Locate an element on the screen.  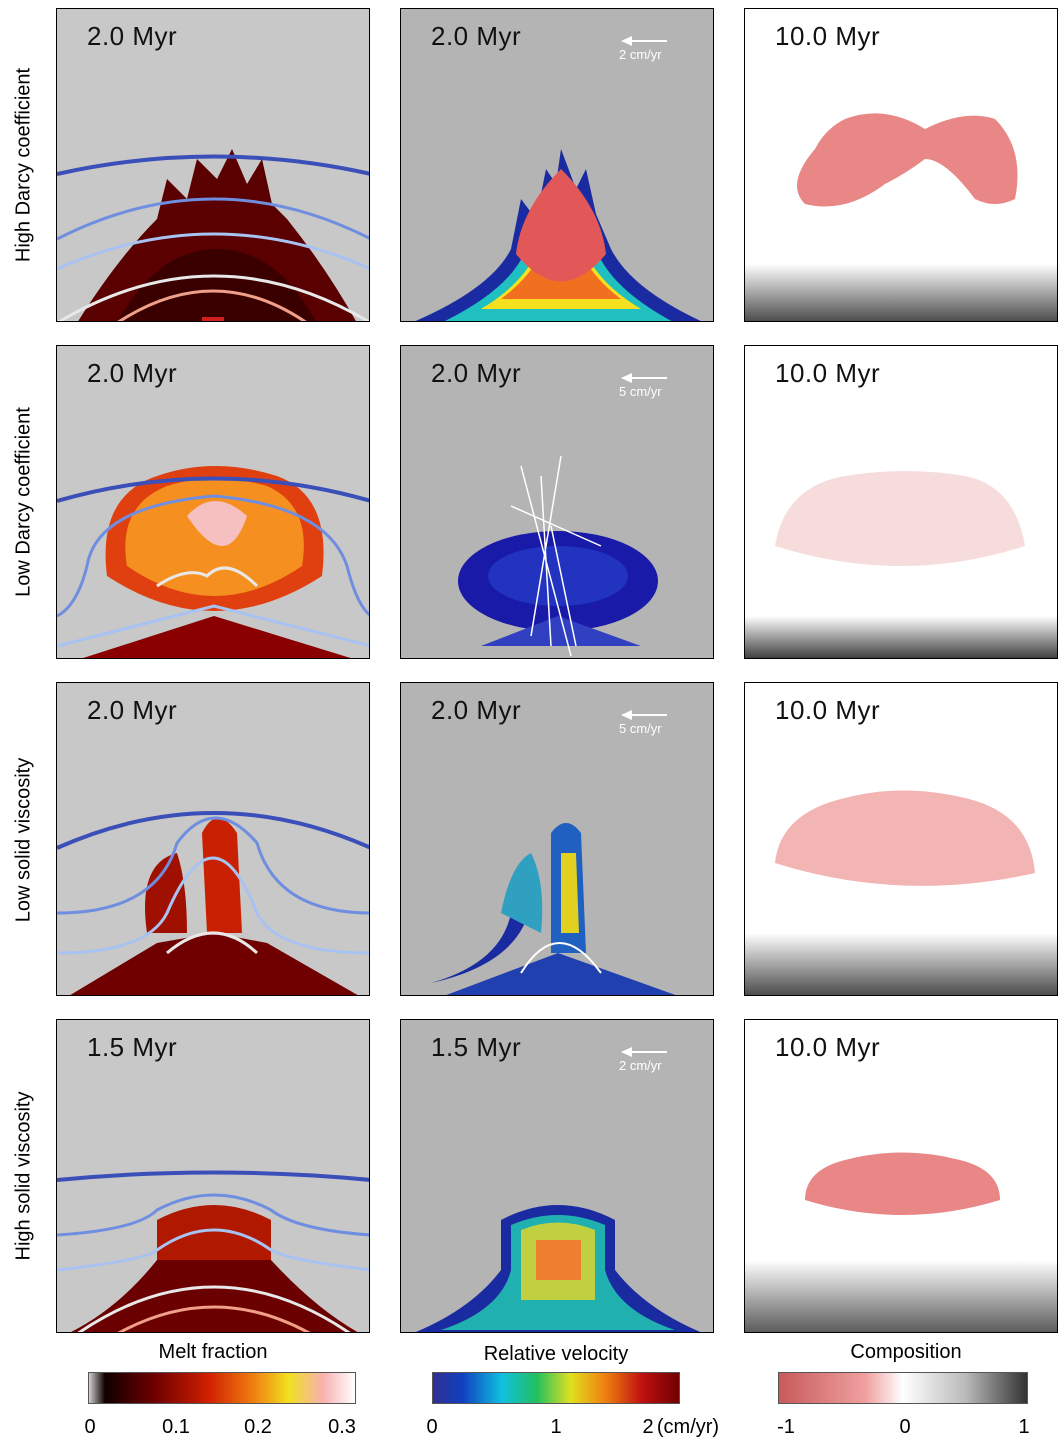
melt-panel-low-darcy: 2.0 Myr is located at coordinates (213, 502).